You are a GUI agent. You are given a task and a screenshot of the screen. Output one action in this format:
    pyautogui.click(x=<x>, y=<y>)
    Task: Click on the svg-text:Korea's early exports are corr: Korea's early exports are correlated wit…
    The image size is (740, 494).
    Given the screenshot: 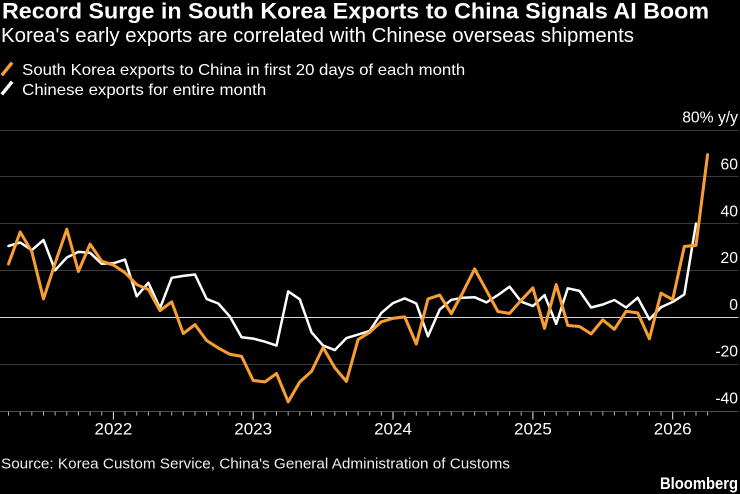 What is the action you would take?
    pyautogui.click(x=317, y=35)
    